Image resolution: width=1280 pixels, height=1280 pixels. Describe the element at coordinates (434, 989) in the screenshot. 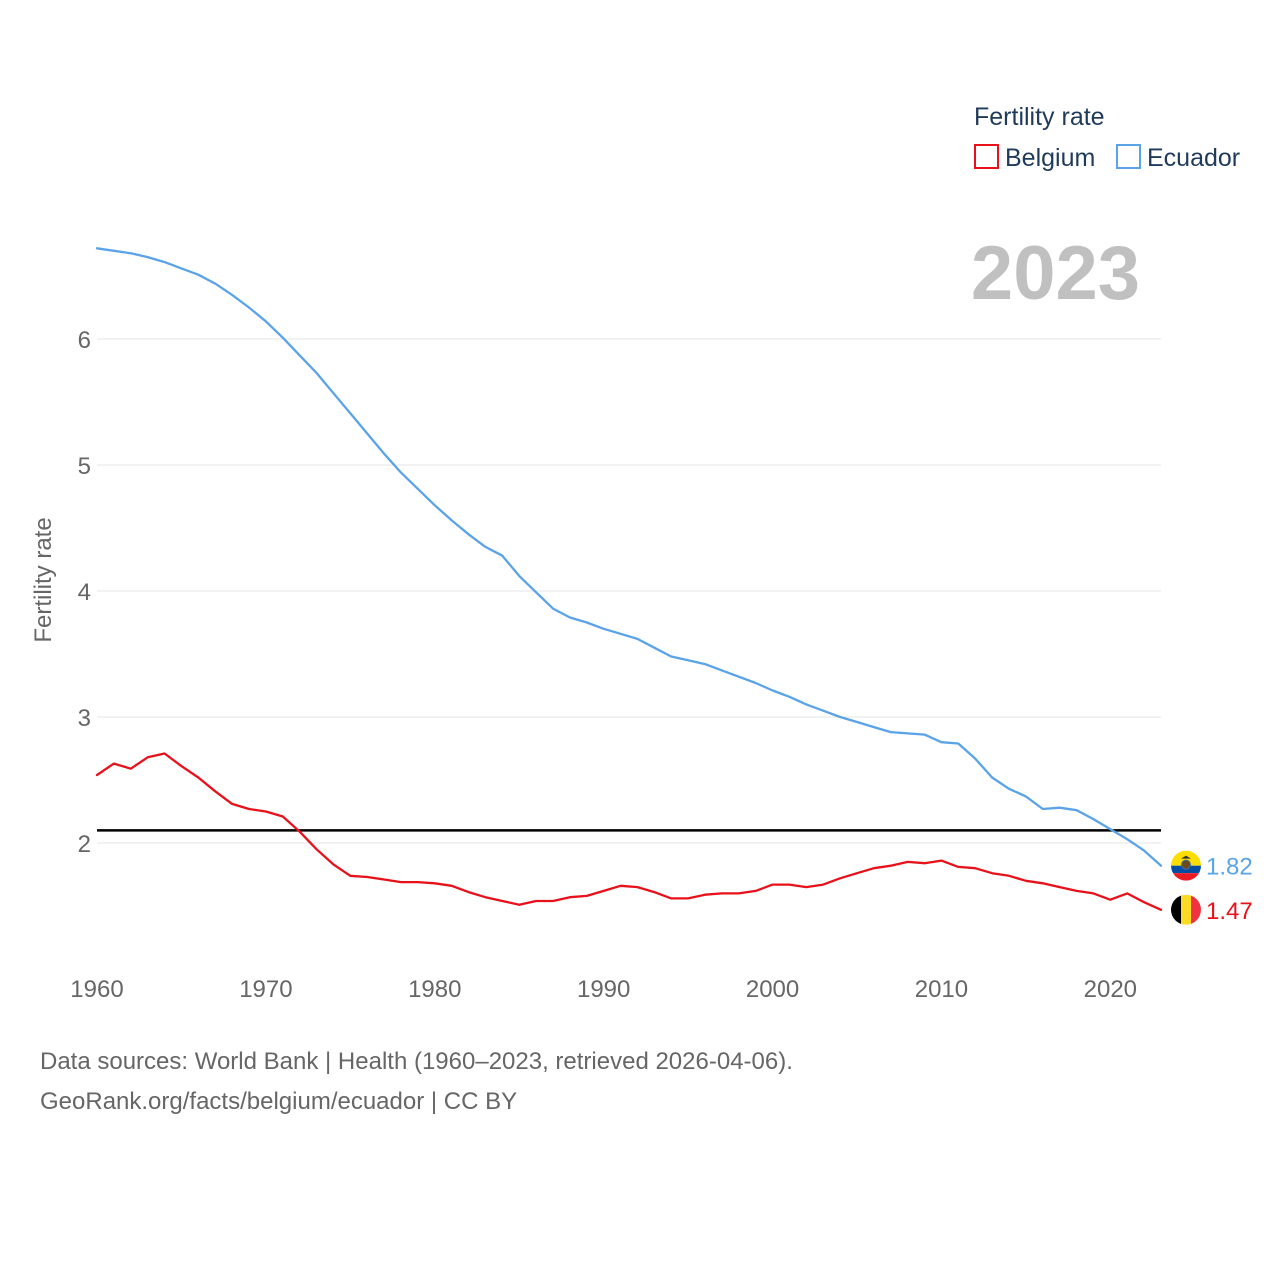

I see `x-tick-label: 1980` at that location.